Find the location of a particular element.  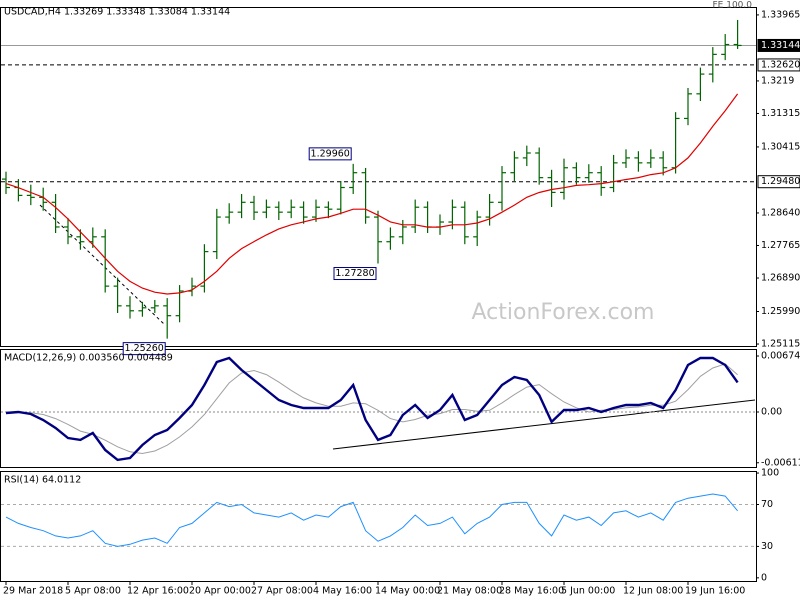

watermark: ActionForex.com is located at coordinates (563, 312).